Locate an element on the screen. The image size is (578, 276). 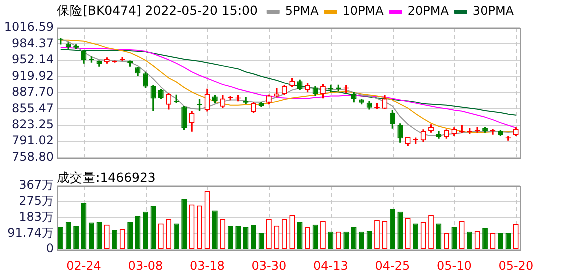
x-tick-label: 05-10 is located at coordinates (454, 265).